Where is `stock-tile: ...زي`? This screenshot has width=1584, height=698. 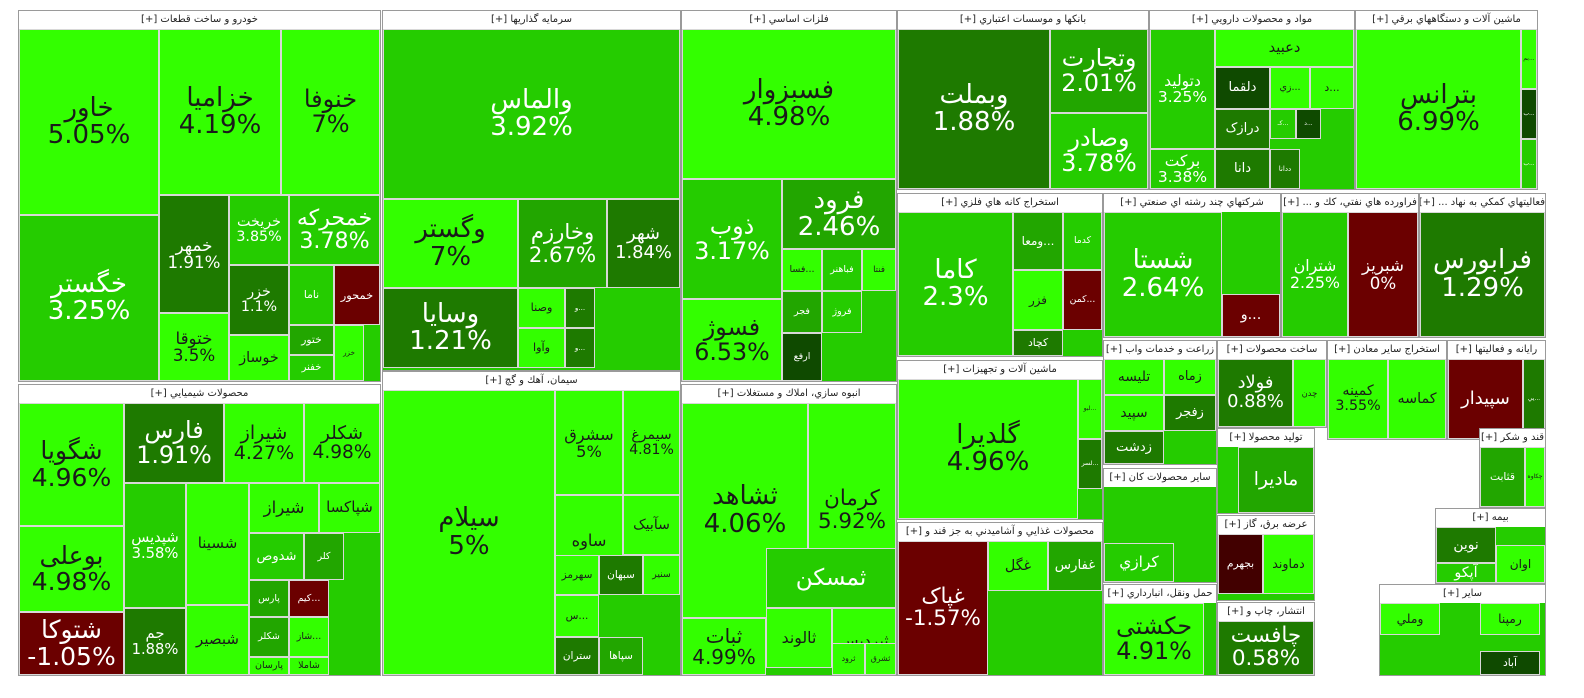
stock-tile: ...زي is located at coordinates (1290, 88).